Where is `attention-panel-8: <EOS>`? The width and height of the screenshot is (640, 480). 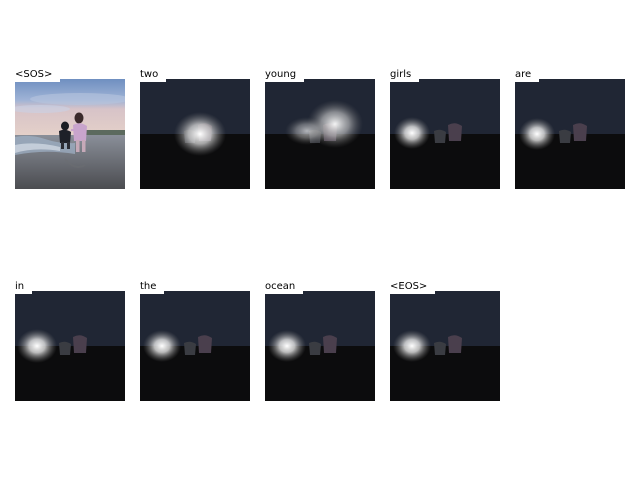
attention-panel-8: <EOS> is located at coordinates (445, 341).